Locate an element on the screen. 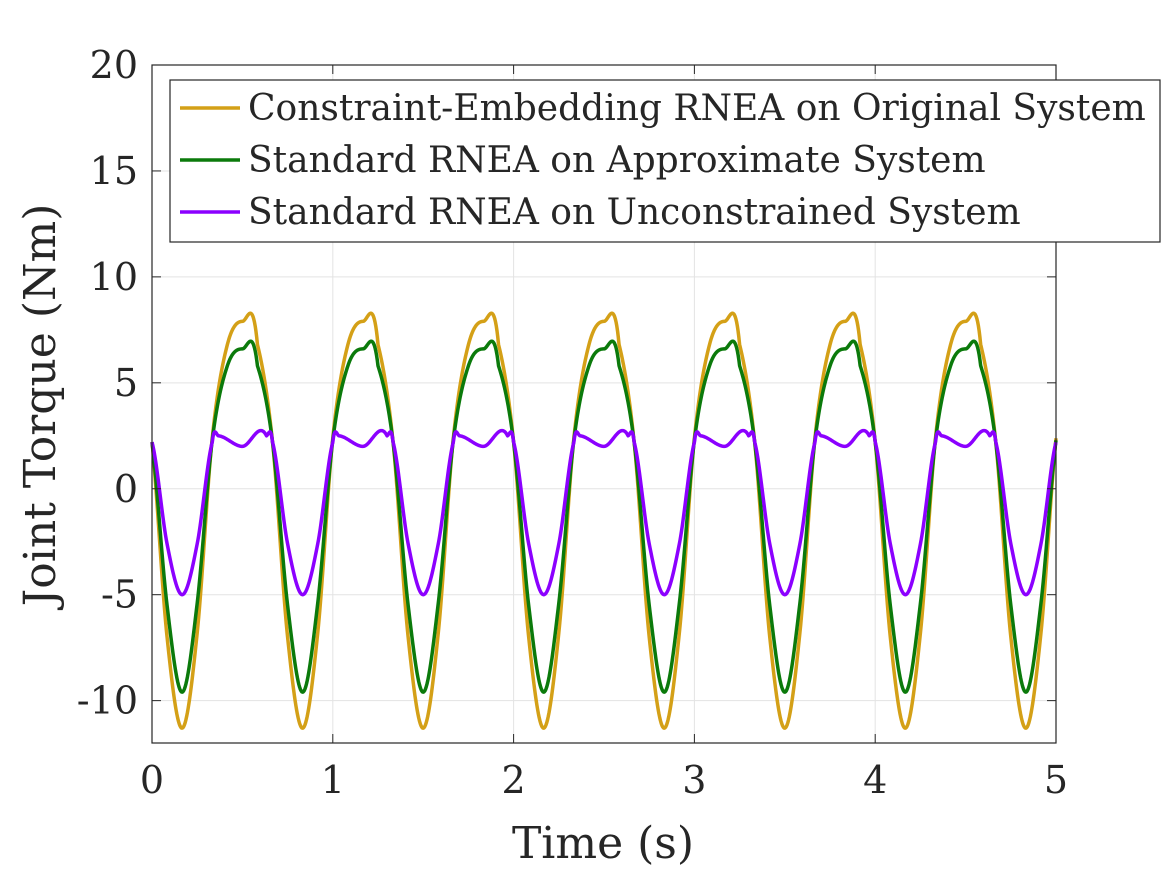  x-tick-label: 5 is located at coordinates (1056, 780).